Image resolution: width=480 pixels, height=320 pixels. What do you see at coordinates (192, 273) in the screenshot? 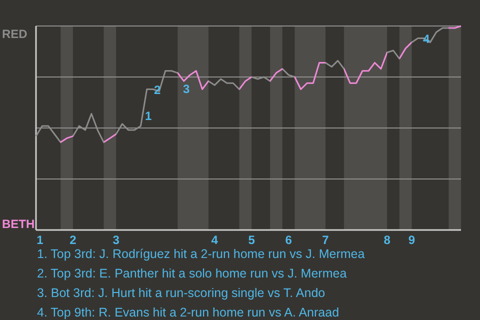
I see `text: 2. Top 3rd: E. Panther hit a solo home run vs J. Mermea` at bounding box center [192, 273].